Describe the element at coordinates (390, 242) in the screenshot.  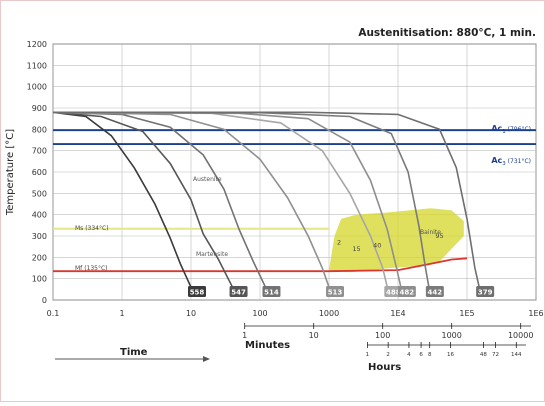
I see `bainite-percent-labels: 2 15 40 95` at that location.